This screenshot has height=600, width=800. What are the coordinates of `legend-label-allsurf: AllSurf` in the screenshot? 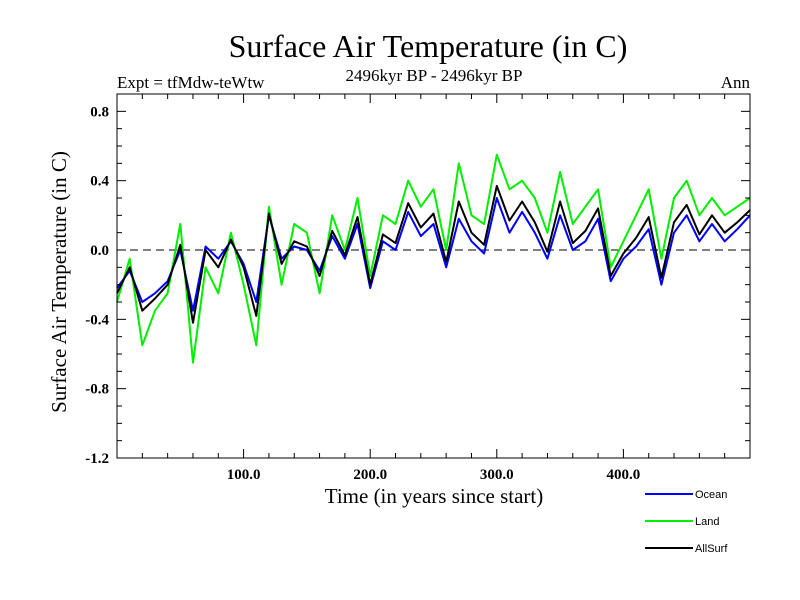 It's located at (711, 549).